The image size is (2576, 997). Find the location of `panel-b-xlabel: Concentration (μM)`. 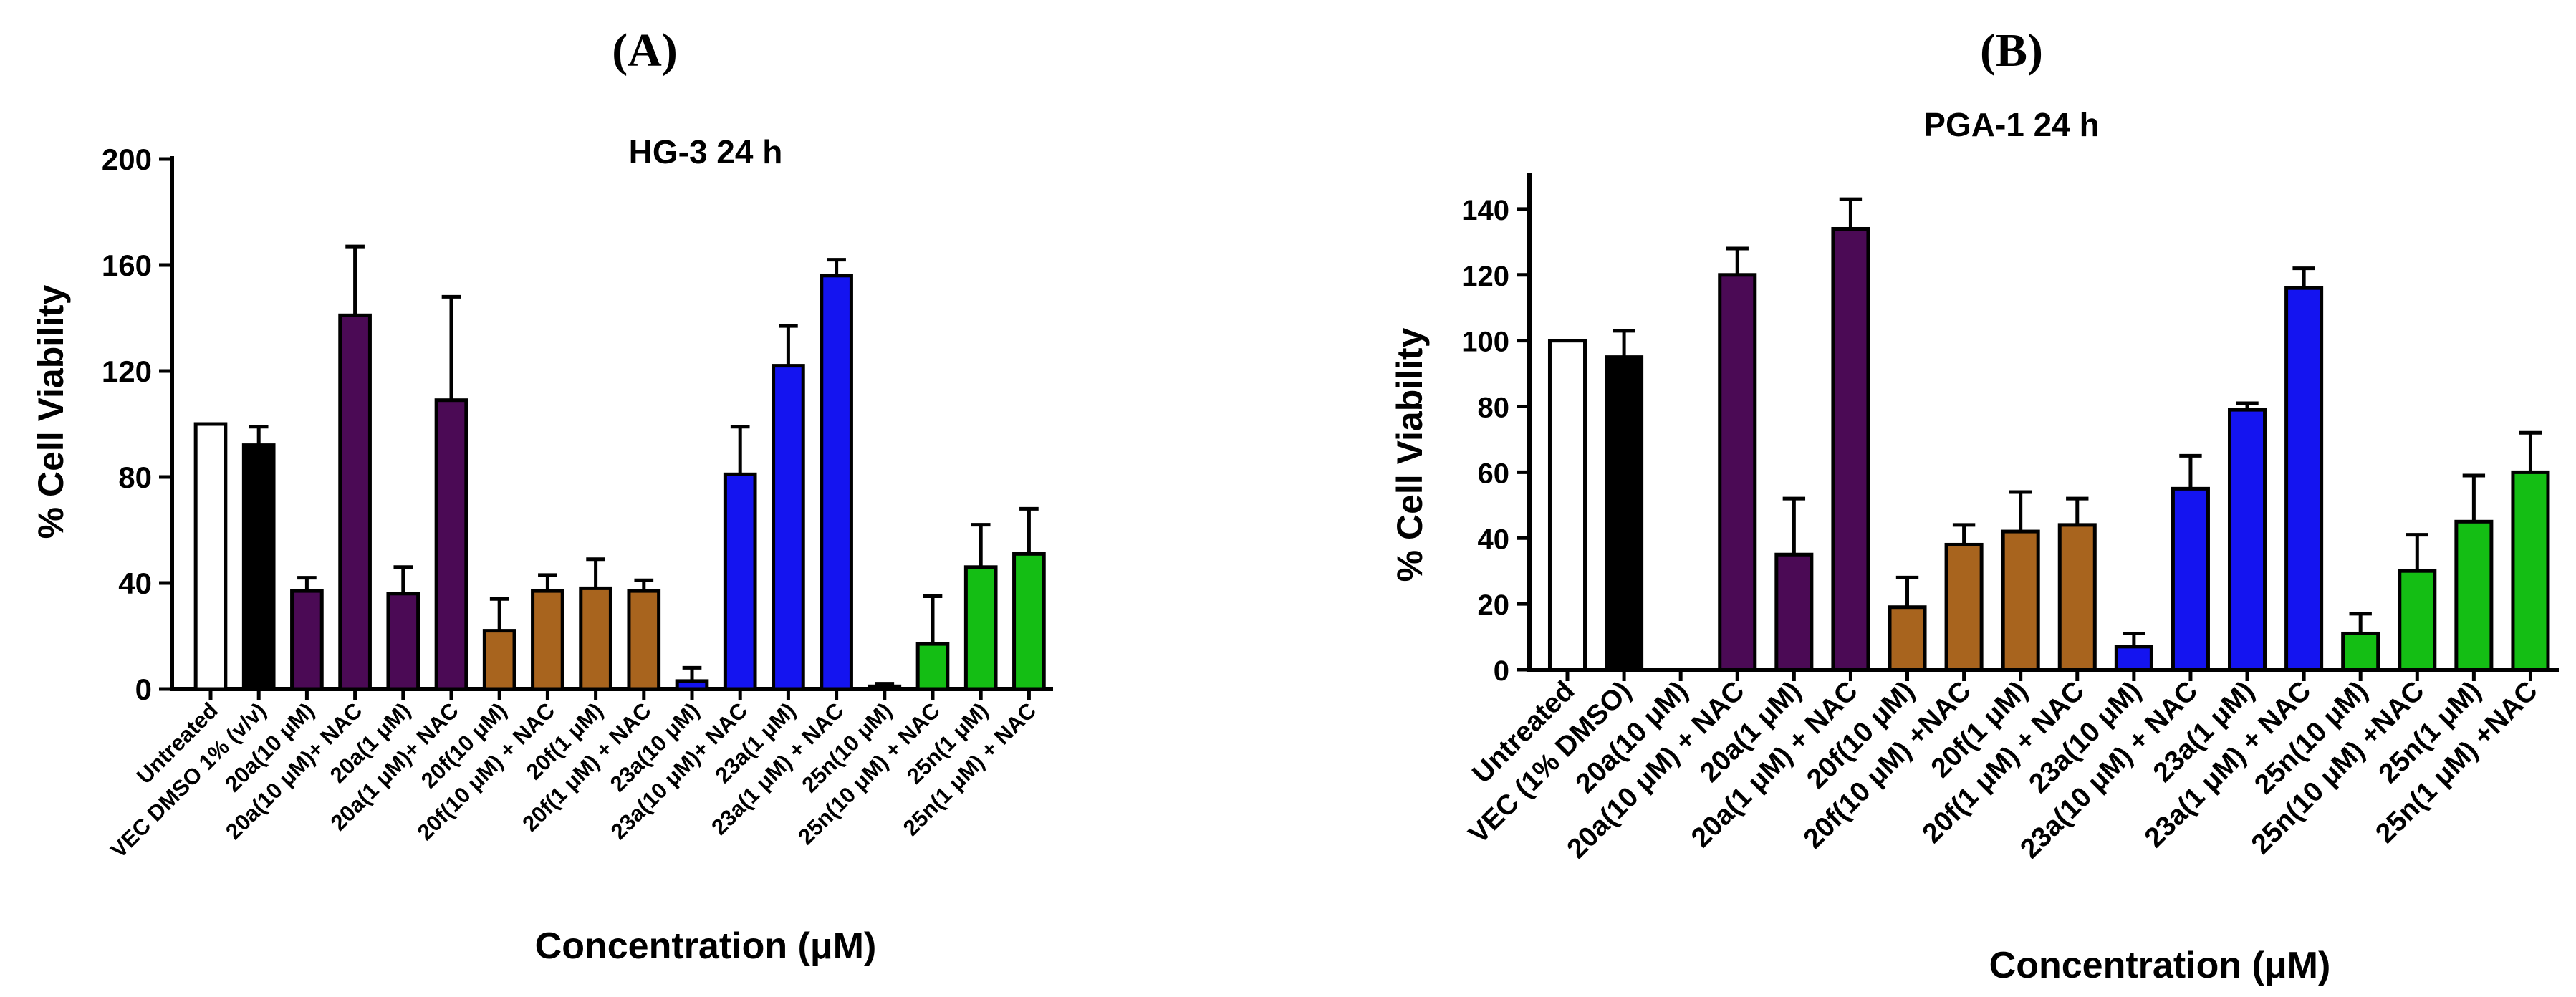

panel-b-xlabel: Concentration (μM) is located at coordinates (2160, 966).